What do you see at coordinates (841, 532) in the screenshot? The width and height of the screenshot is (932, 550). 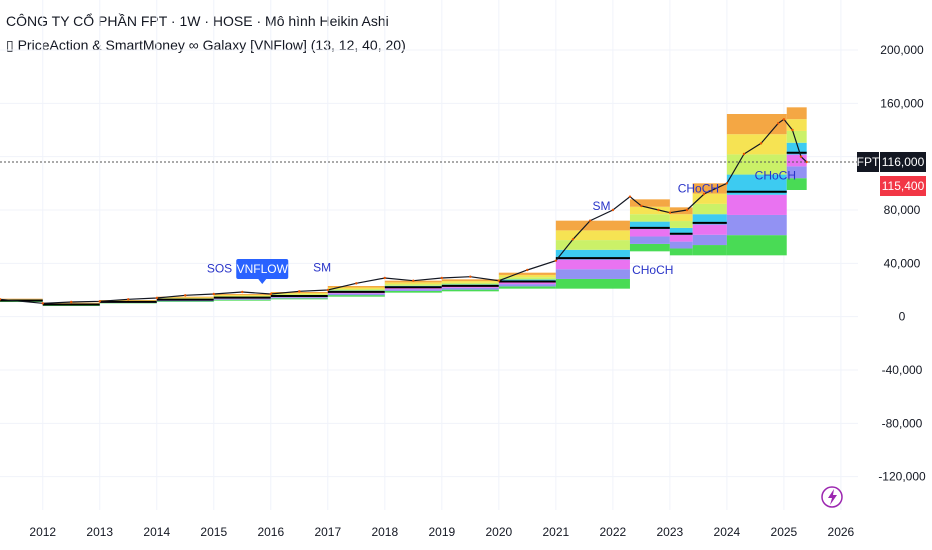 I see `x-tick-label: 2026` at bounding box center [841, 532].